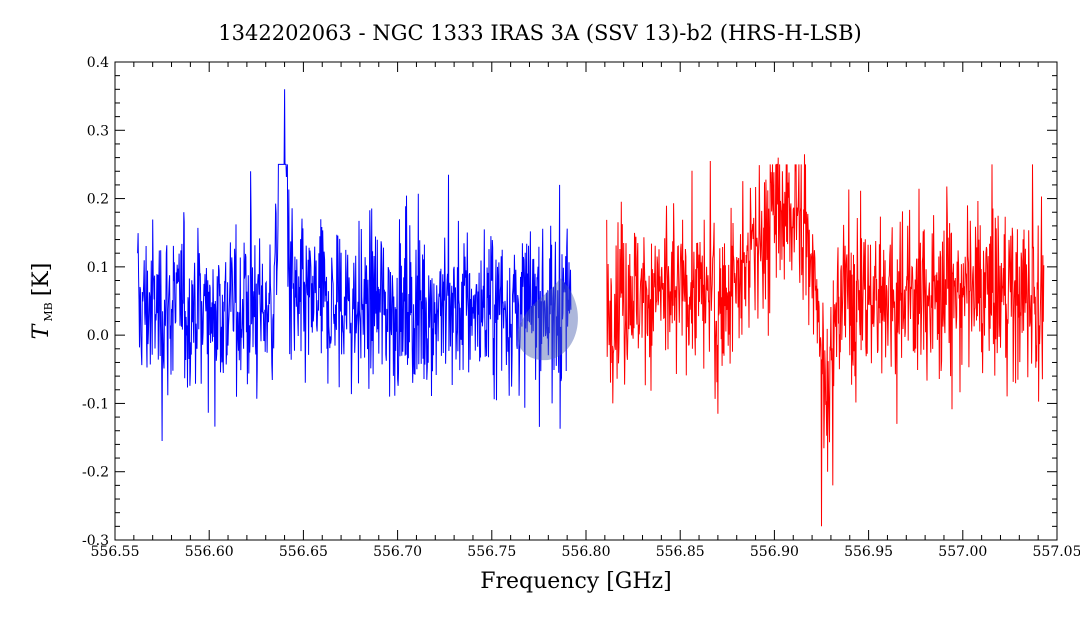 This screenshot has width=1080, height=618. I want to click on smudge-artifact, so click(547, 319).